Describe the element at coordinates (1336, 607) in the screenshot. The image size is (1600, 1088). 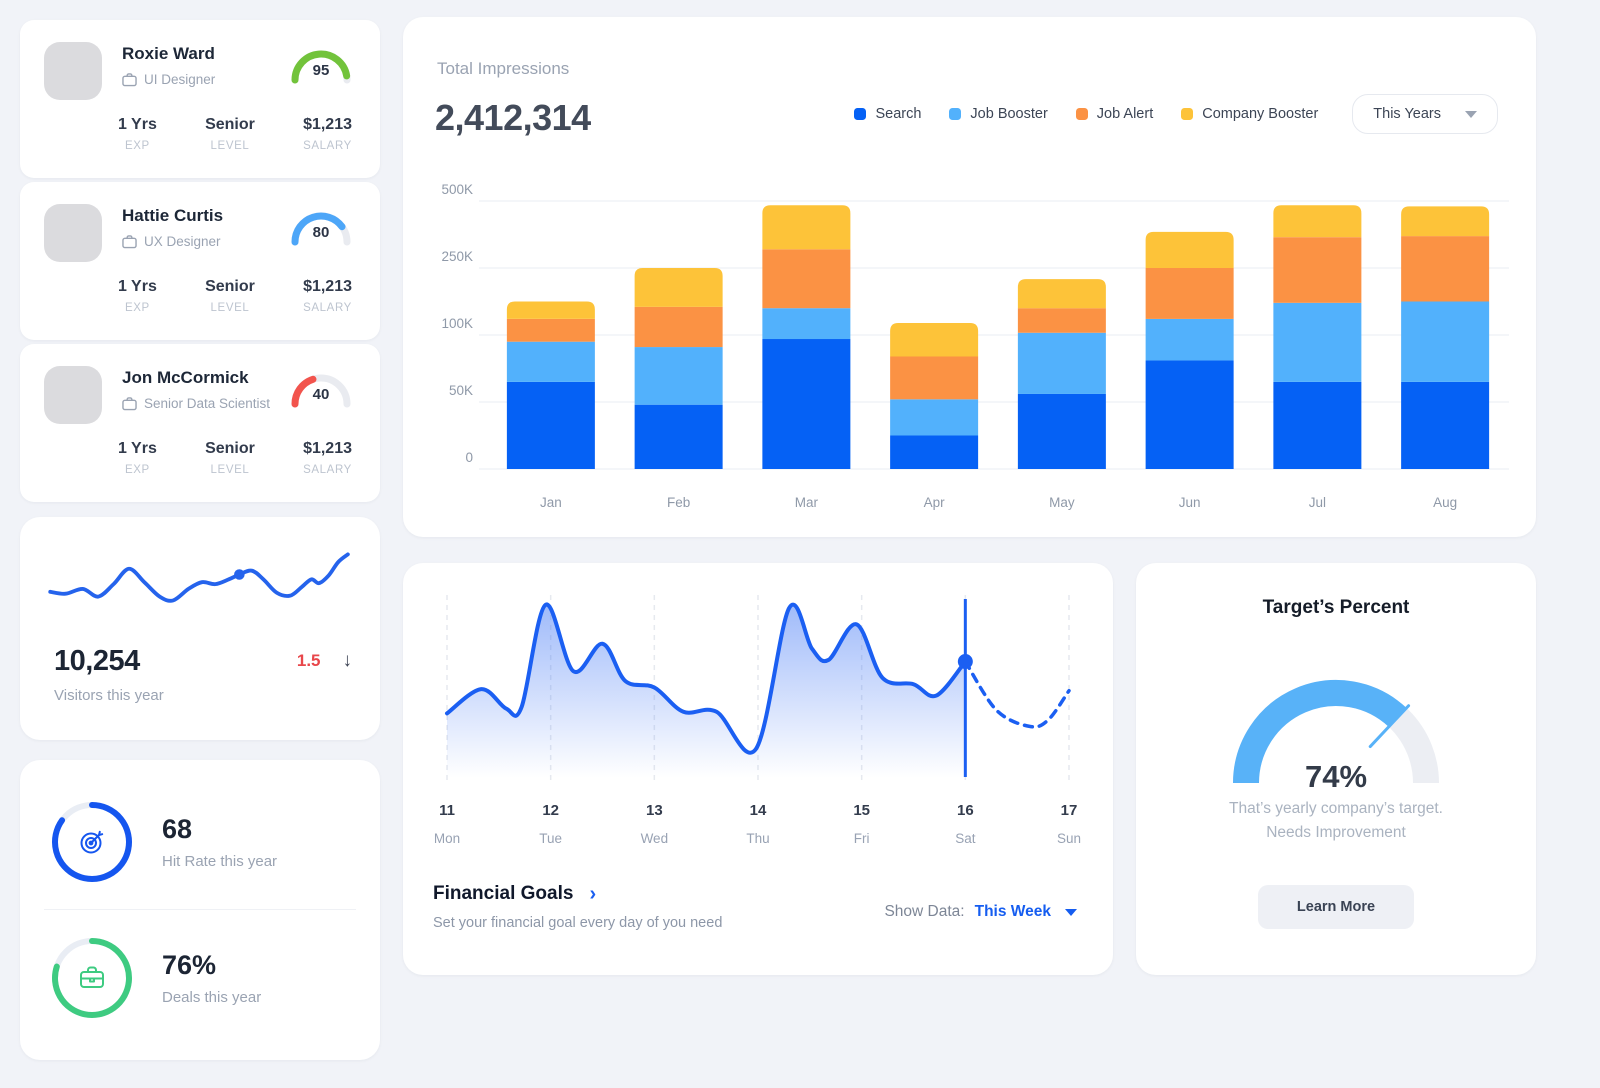
I see `target-title: Target’s Percent` at that location.